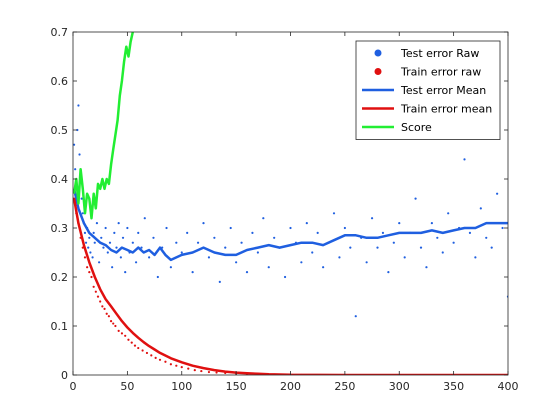 The image size is (560, 420). I want to click on legend-label: Test error Mean, so click(443, 90).